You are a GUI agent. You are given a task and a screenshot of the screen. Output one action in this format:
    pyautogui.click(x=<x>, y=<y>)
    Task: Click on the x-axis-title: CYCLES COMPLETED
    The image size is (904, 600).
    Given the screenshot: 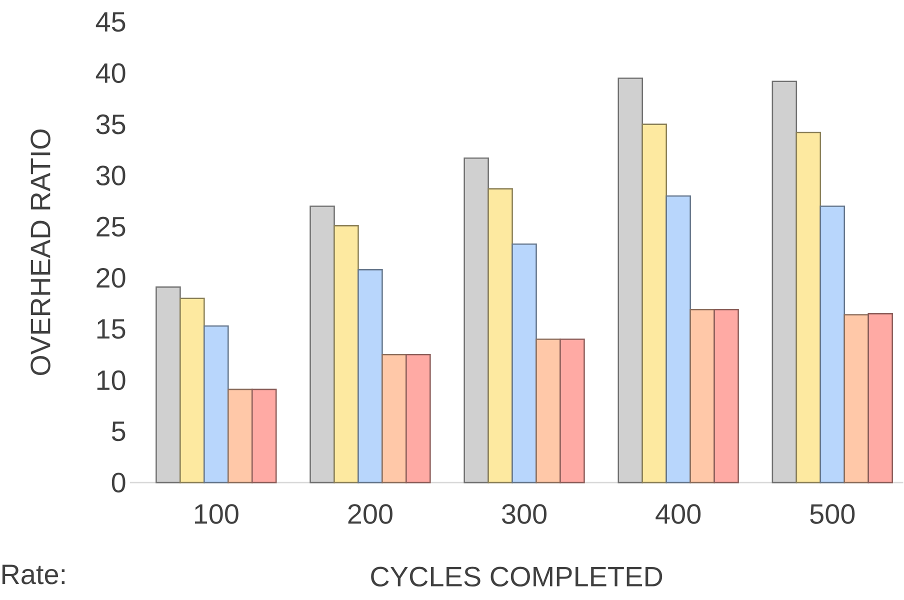 What is the action you would take?
    pyautogui.click(x=516, y=576)
    